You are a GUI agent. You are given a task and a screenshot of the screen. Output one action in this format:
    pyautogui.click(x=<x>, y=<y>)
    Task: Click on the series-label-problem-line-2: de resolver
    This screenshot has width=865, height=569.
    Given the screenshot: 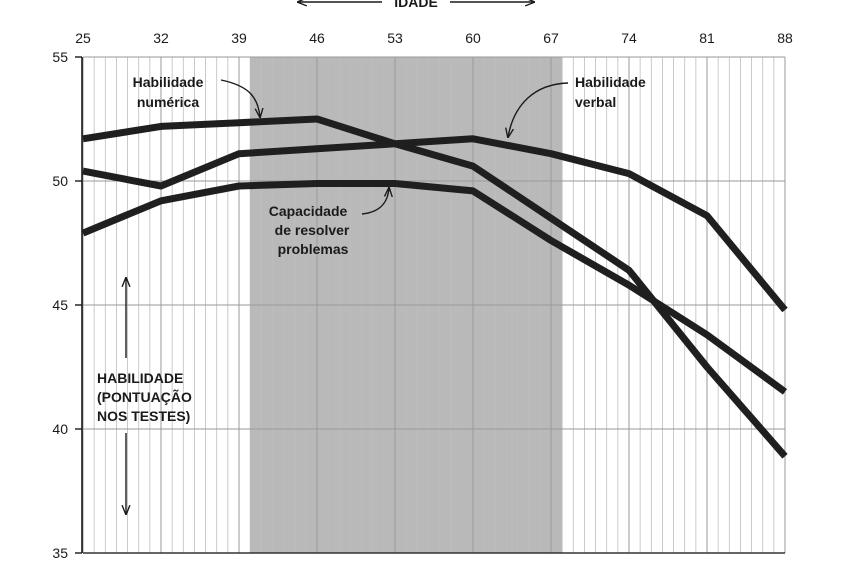 What is the action you would take?
    pyautogui.click(x=312, y=230)
    